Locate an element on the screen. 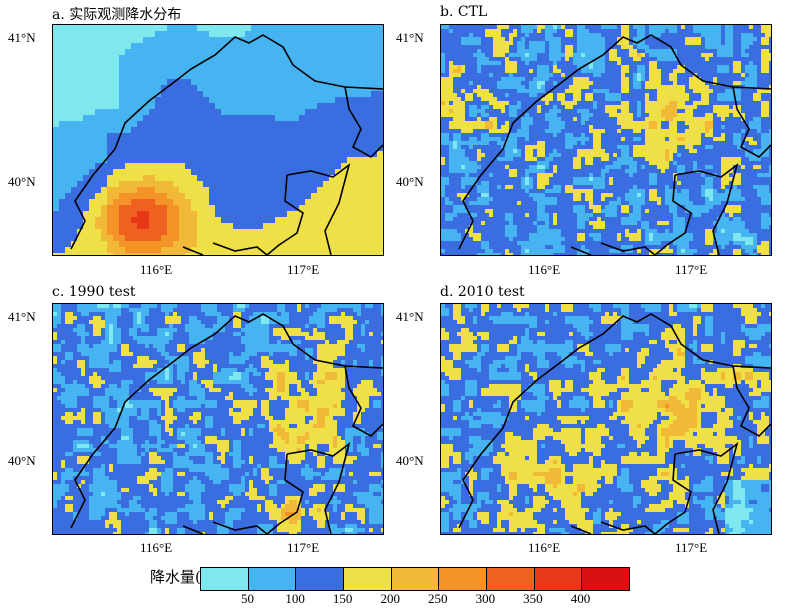 The width and height of the screenshot is (786, 613). panel-d-title: d. 2010 test is located at coordinates (482, 292).